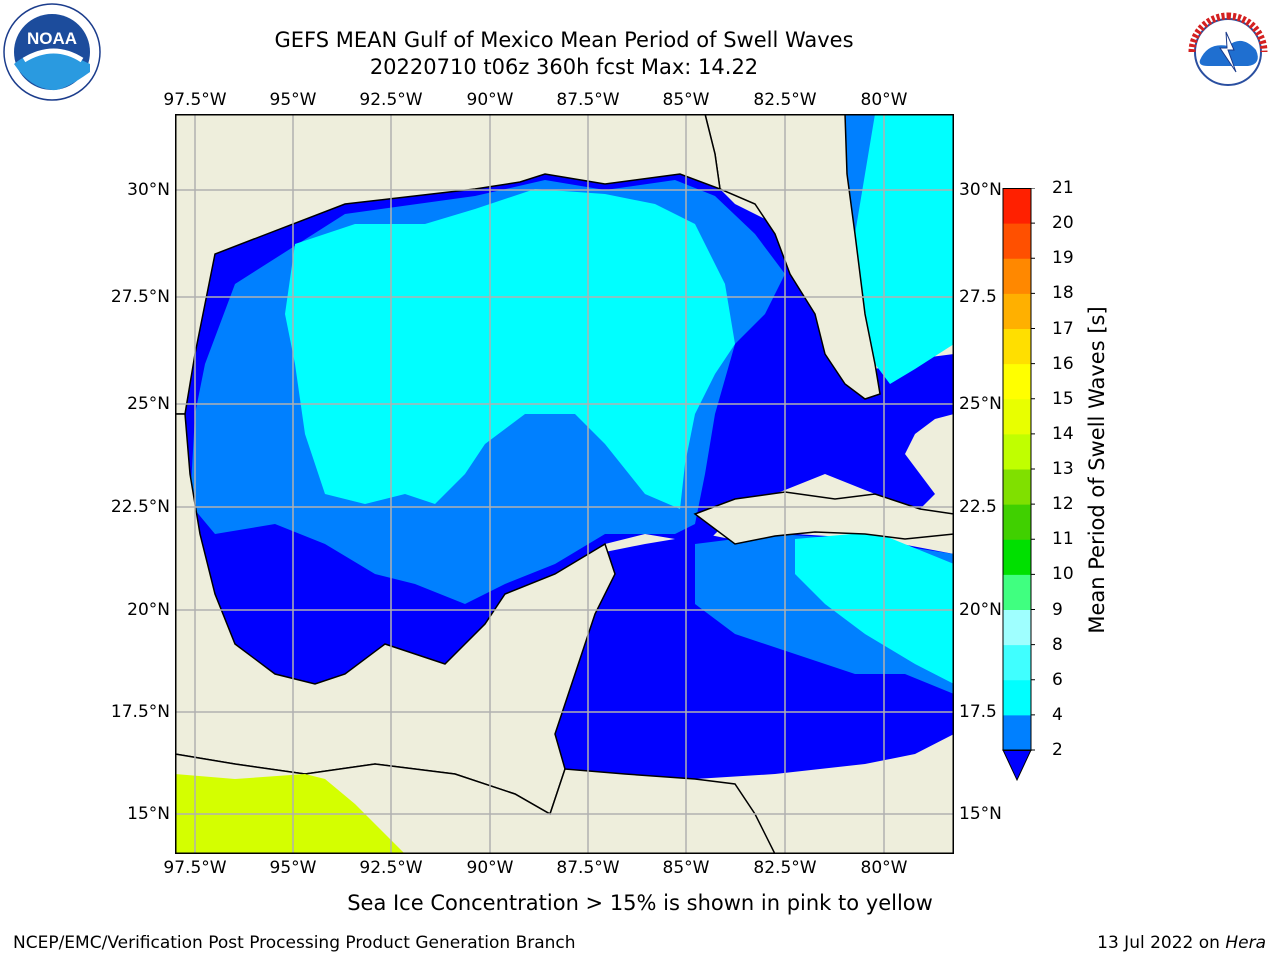  What do you see at coordinates (148, 404) in the screenshot?
I see `lat-tick-left: 25°N` at bounding box center [148, 404].